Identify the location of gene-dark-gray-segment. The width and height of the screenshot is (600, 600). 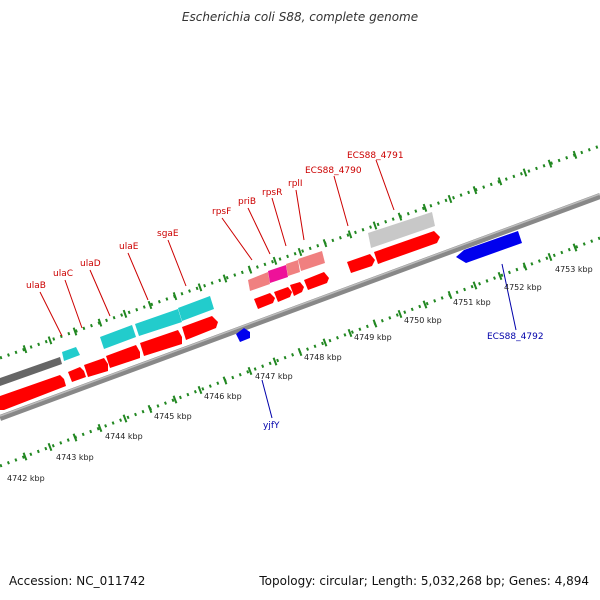
(31, 371).